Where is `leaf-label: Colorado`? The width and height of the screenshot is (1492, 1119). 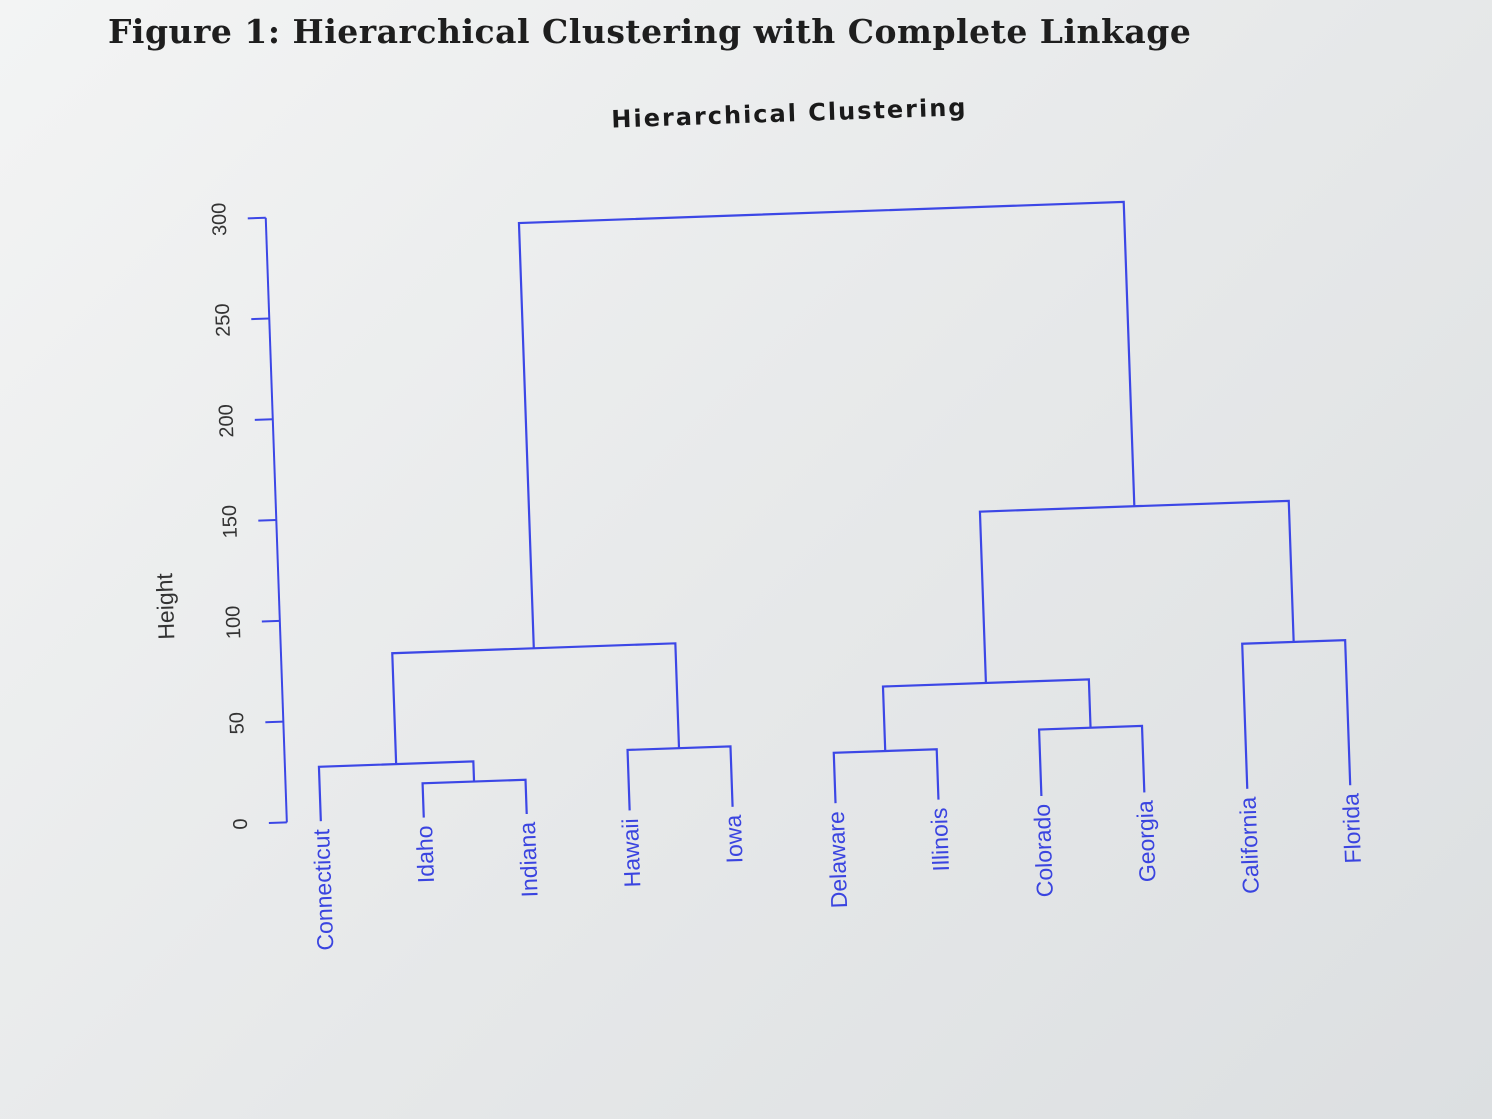
leaf-label: Colorado is located at coordinates (1043, 851).